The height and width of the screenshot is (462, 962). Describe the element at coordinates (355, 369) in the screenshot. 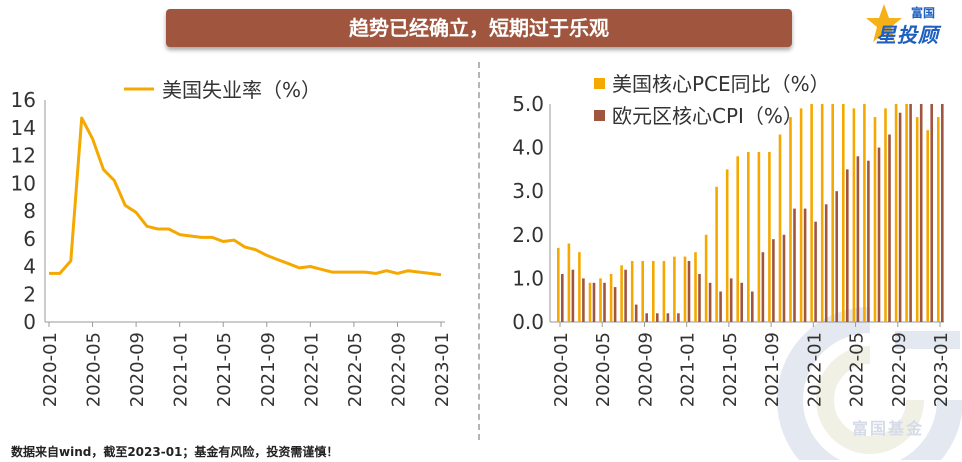

I see `x-tick-label: 2022-05` at that location.